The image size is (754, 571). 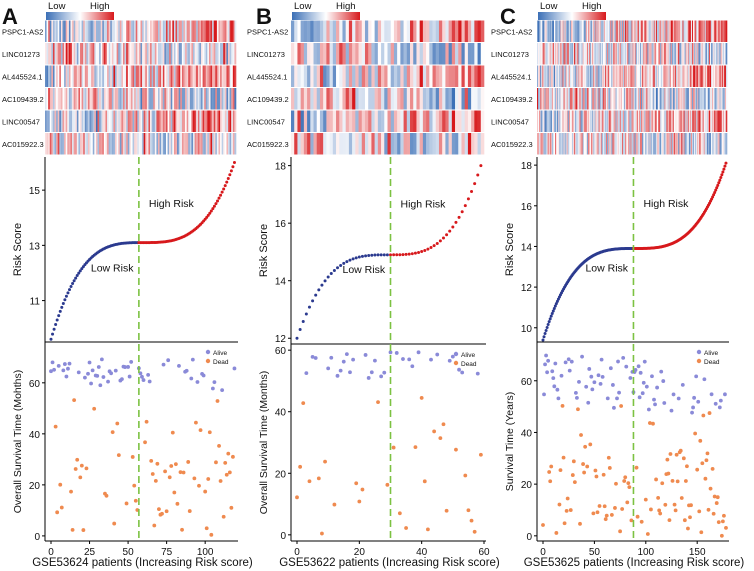 What do you see at coordinates (297, 552) in the screenshot?
I see `xtick-label: 0` at bounding box center [297, 552].